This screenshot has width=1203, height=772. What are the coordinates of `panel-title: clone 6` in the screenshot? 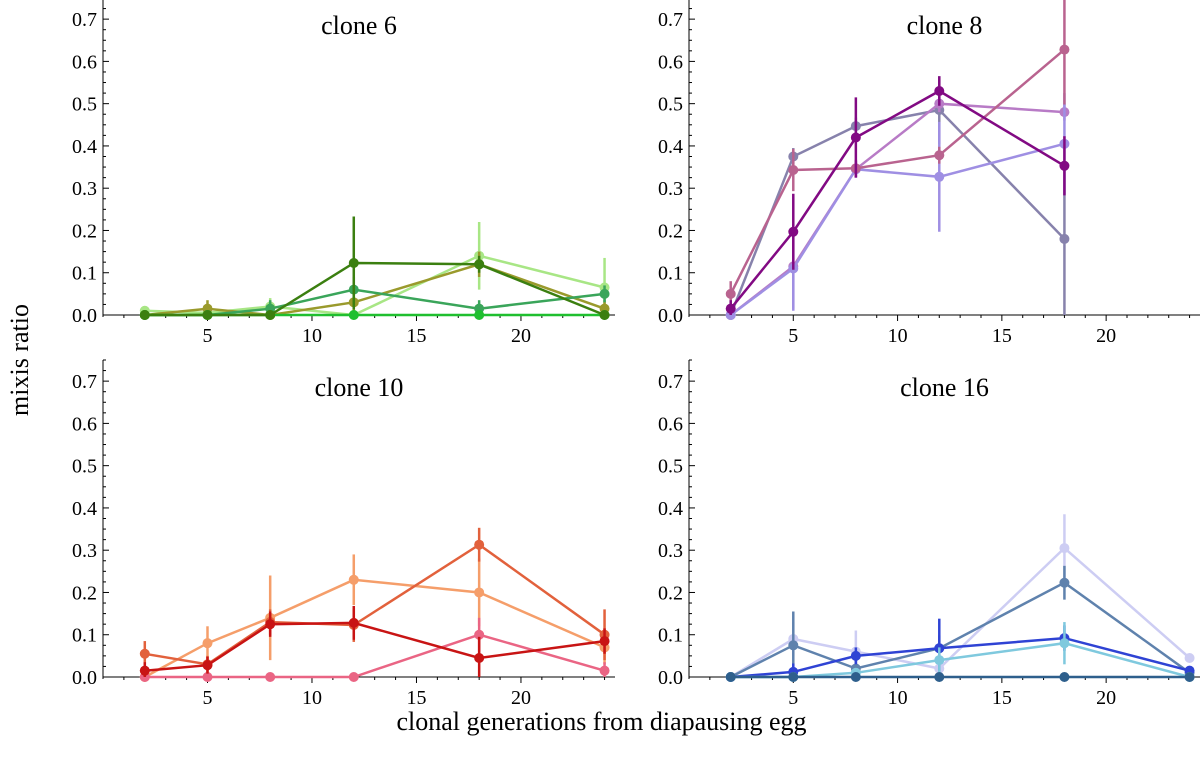 It's located at (359, 25).